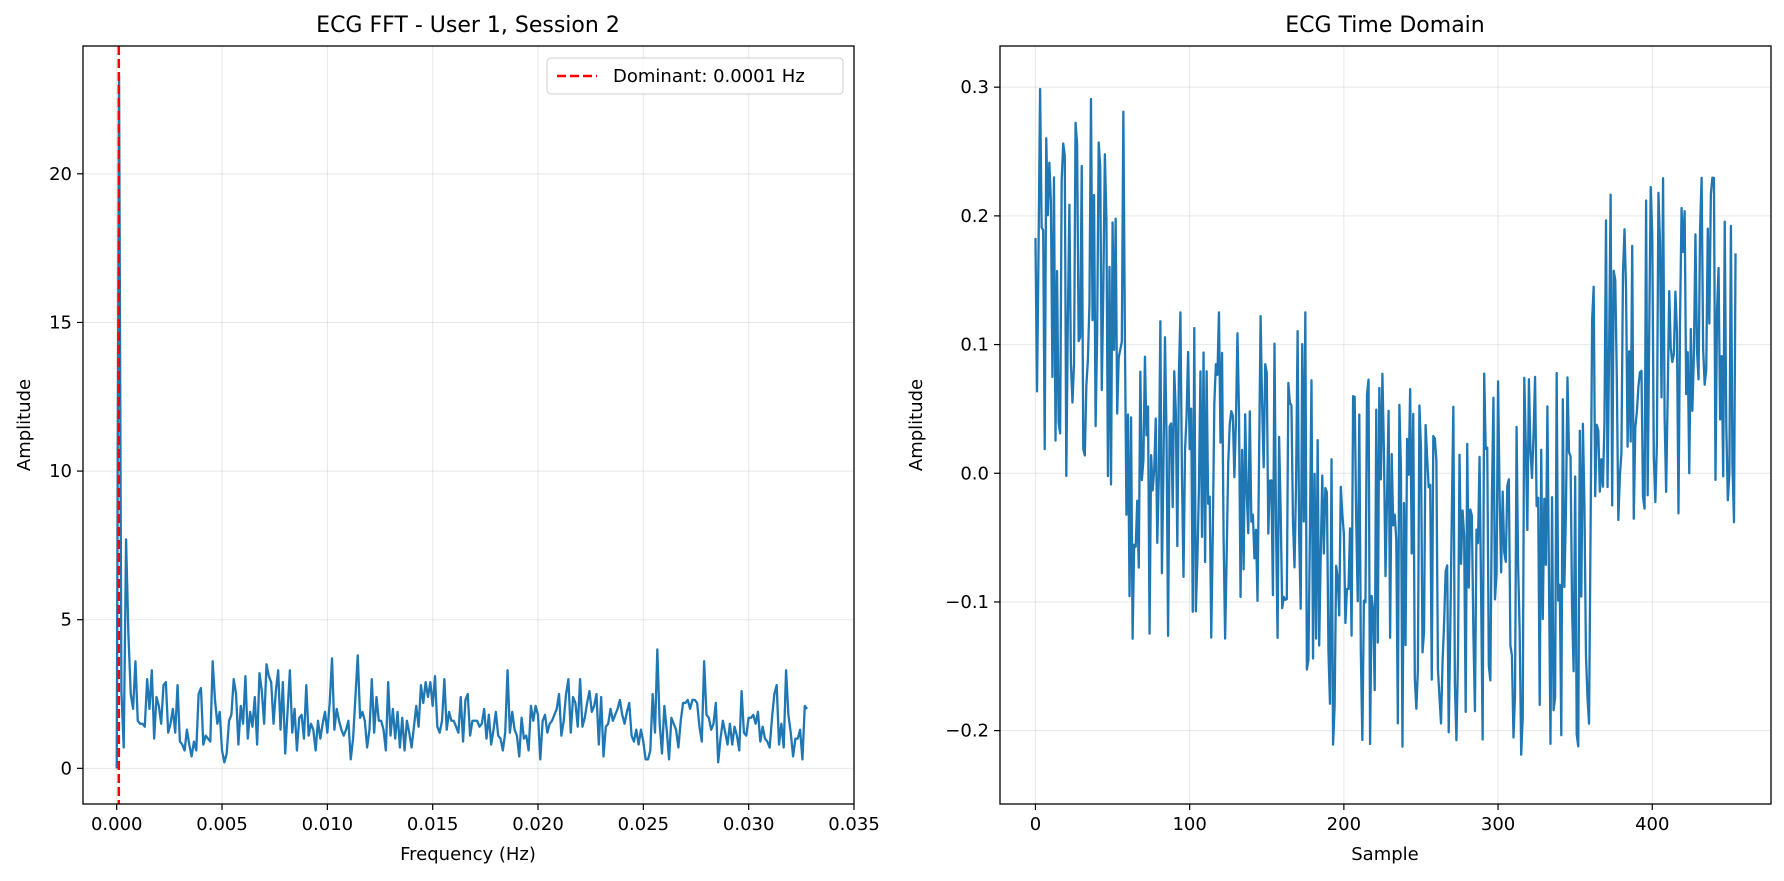  What do you see at coordinates (854, 824) in the screenshot?
I see `x-tick-label: 0.035` at bounding box center [854, 824].